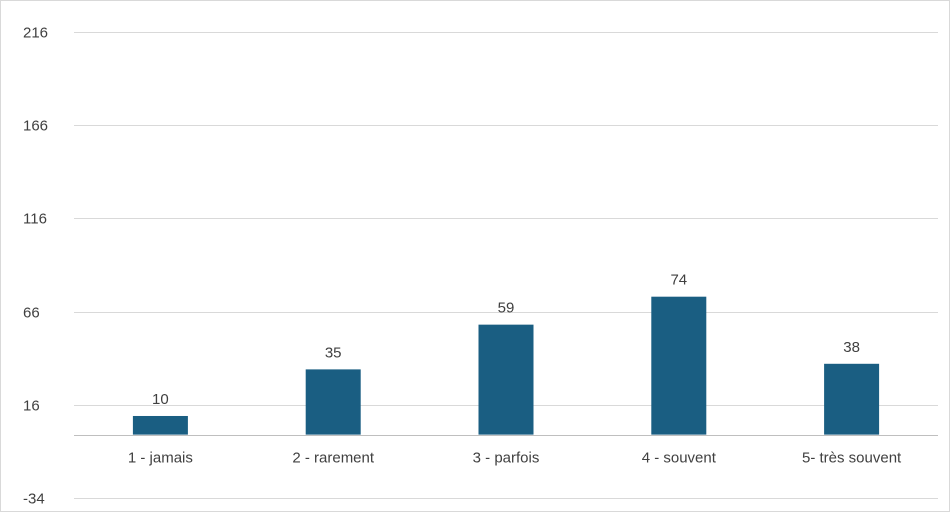 Image resolution: width=951 pixels, height=514 pixels. What do you see at coordinates (852, 458) in the screenshot?
I see `x-tick-label: 5- très souvent` at bounding box center [852, 458].